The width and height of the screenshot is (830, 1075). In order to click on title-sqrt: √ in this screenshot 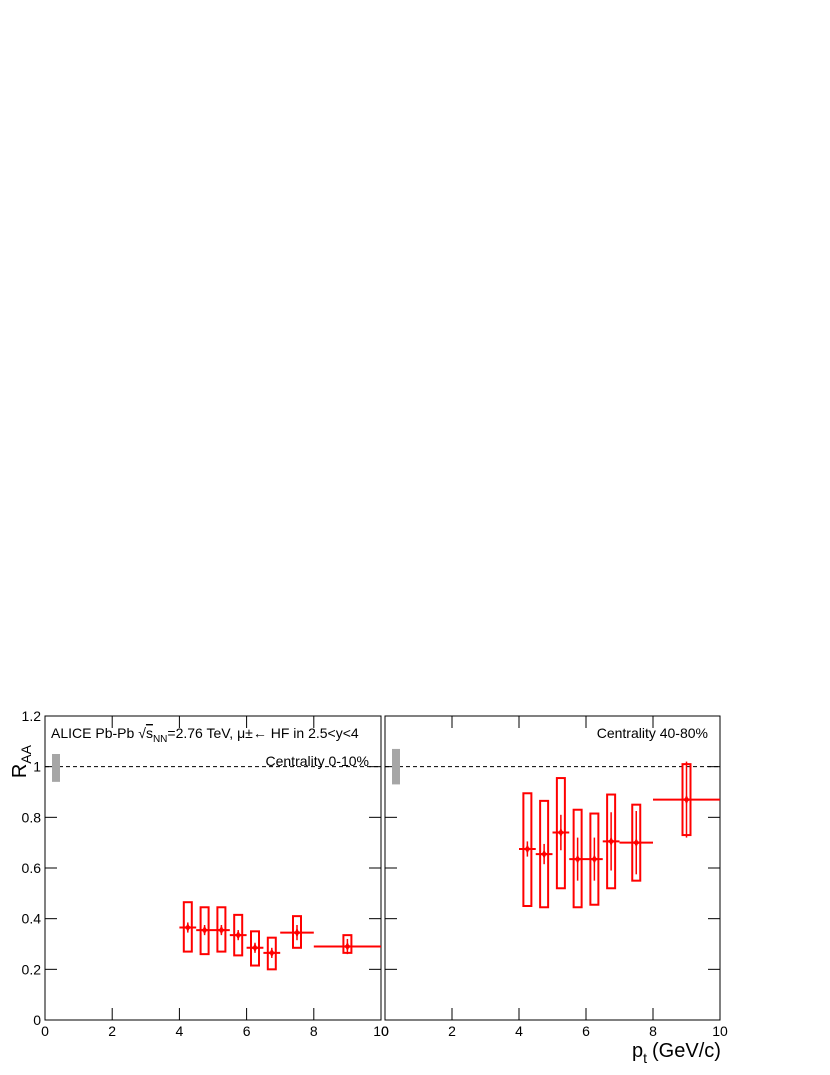, I will do `click(142, 733)`.